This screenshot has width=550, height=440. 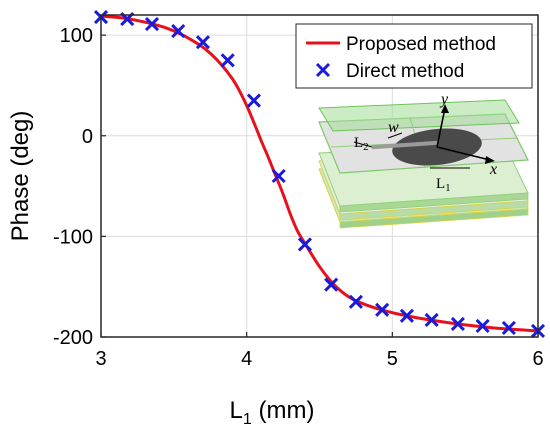 I want to click on inset-label-l2: L2, so click(x=361, y=144).